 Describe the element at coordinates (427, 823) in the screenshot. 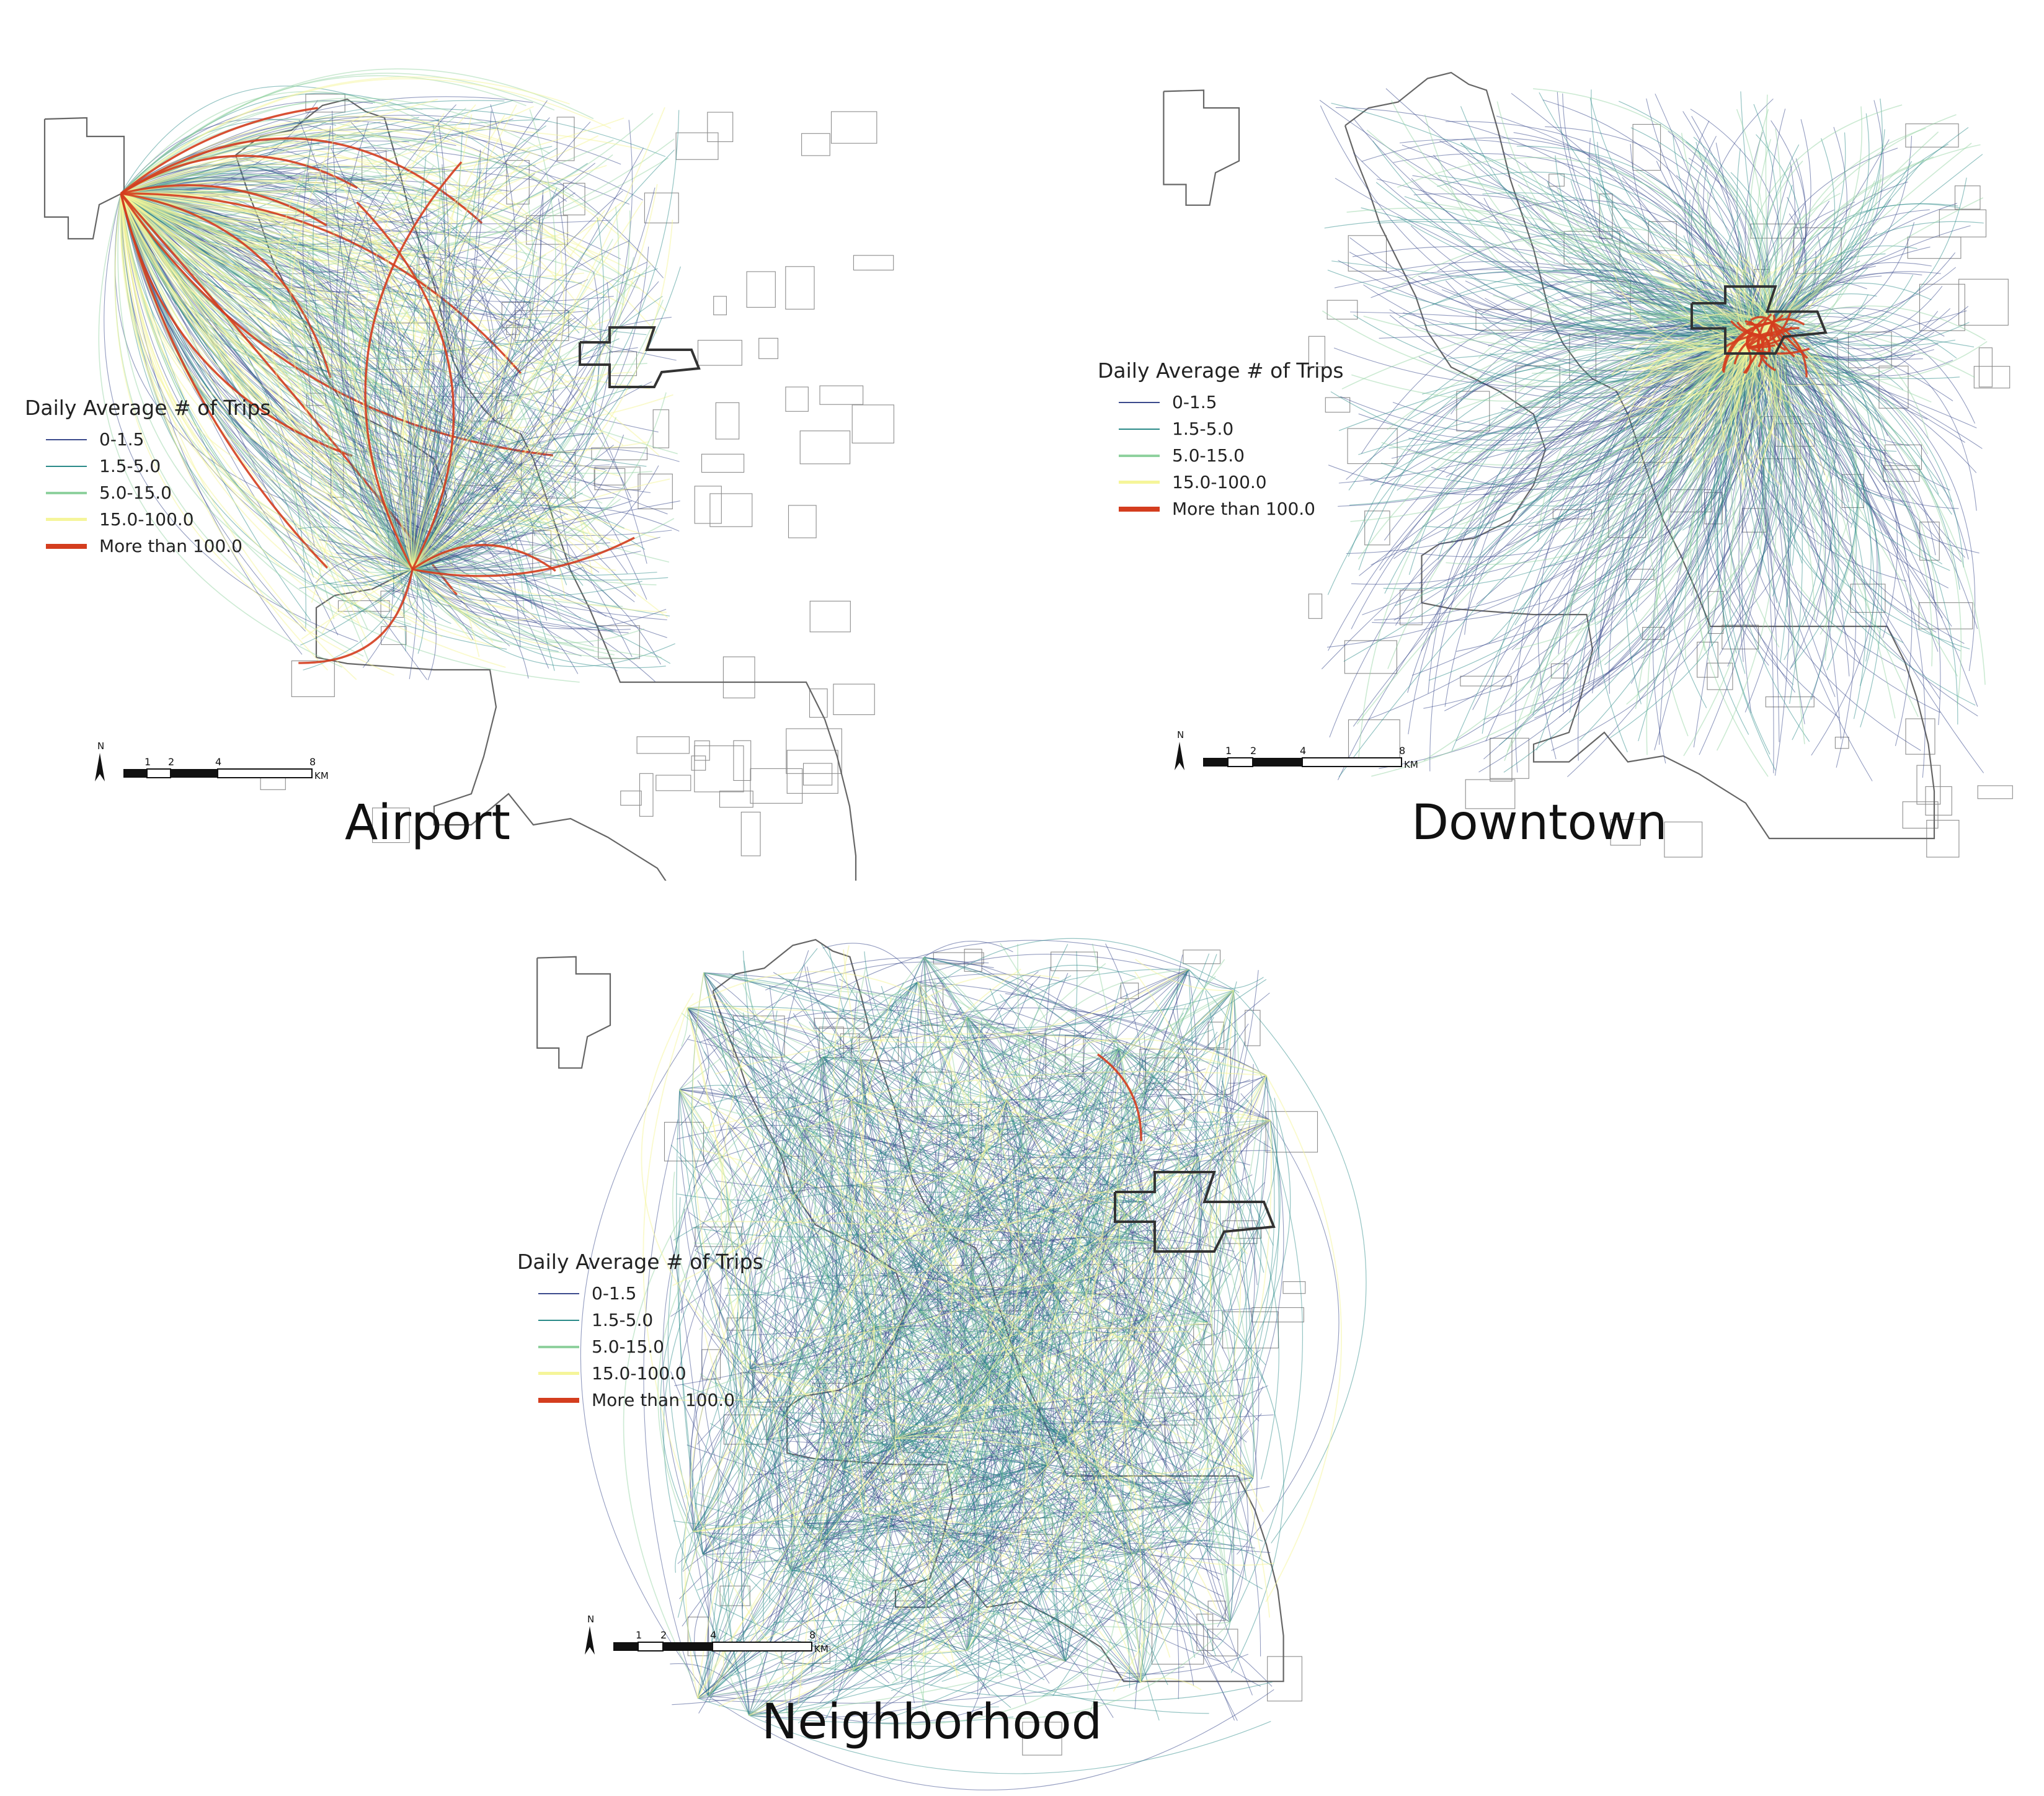

I see `panel-title-airport: Airport` at that location.